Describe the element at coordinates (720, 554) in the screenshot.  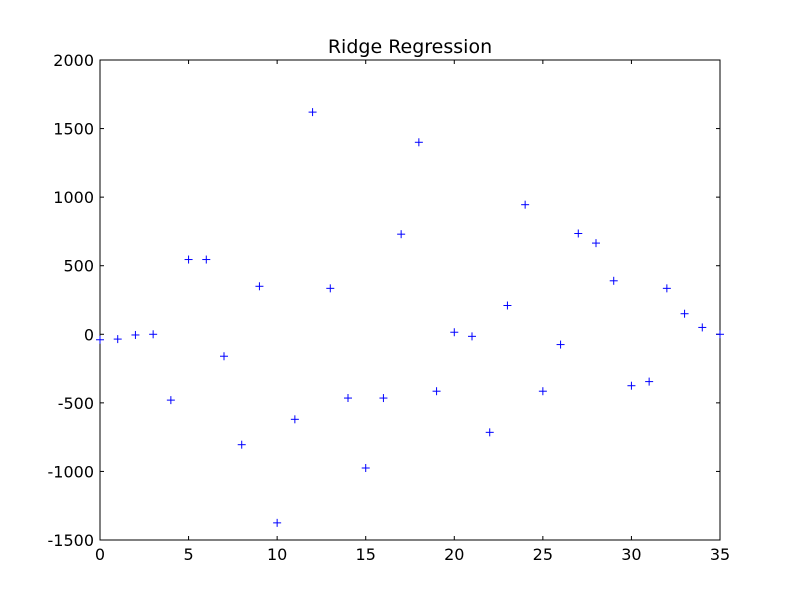
I see `x-tick-label: 35` at that location.